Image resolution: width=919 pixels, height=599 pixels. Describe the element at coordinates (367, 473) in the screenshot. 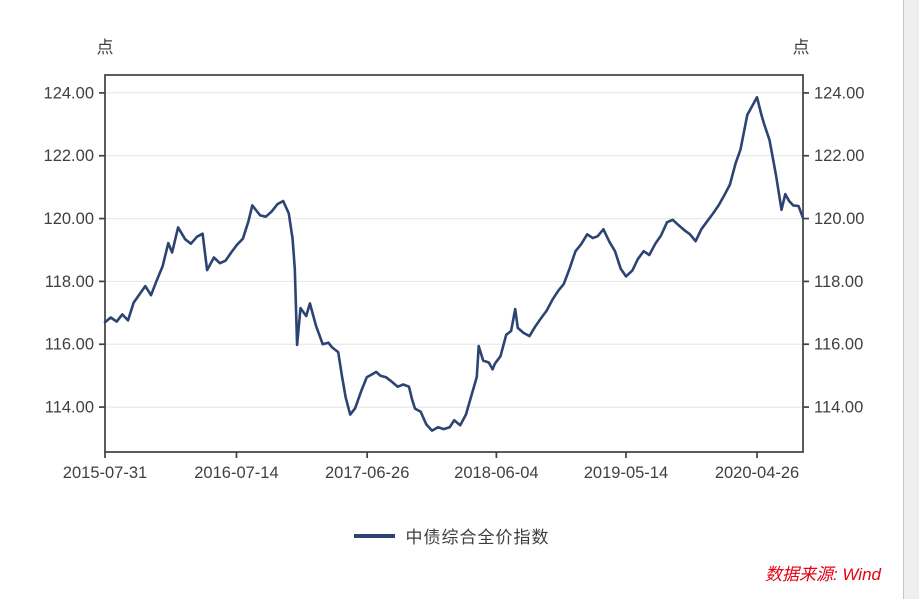

I see `x-axis-tick-label: 2017-06-26` at that location.